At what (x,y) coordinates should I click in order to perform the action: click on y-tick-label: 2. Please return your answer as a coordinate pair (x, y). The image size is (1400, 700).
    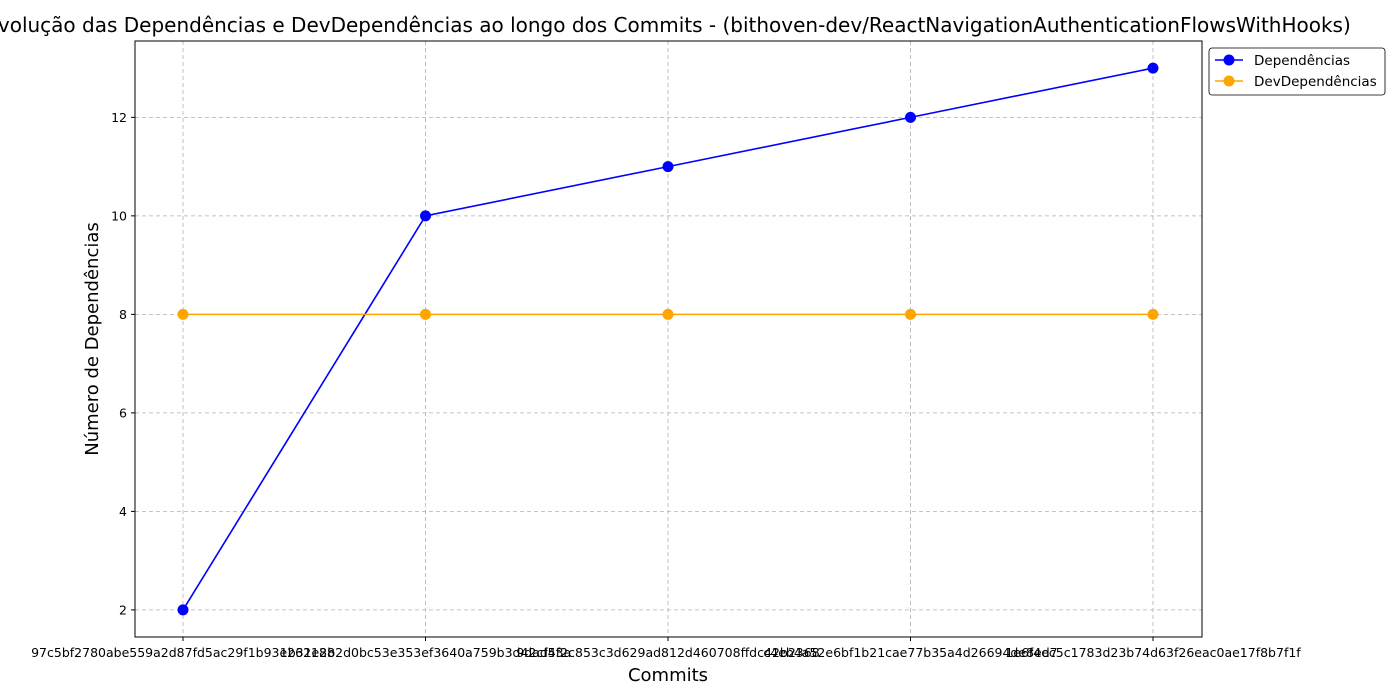
    Looking at the image, I should click on (123, 609).